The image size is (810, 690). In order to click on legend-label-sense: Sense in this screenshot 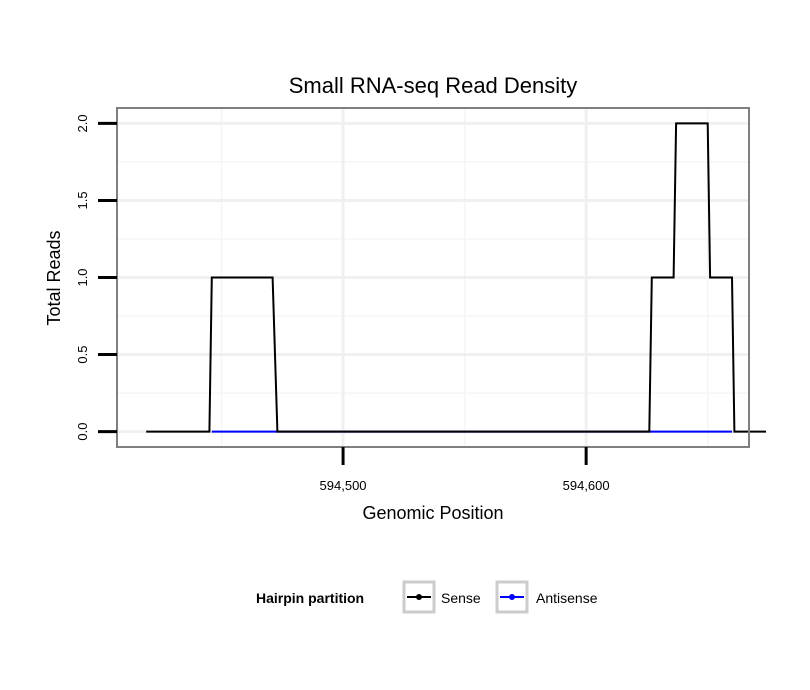, I will do `click(461, 598)`.